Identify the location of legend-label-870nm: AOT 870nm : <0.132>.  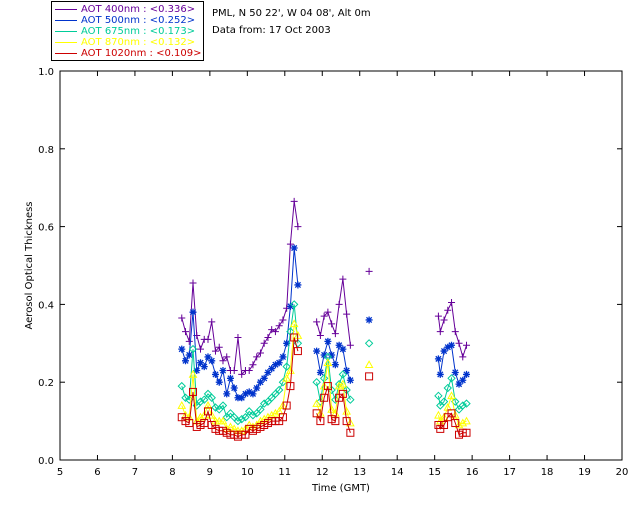
(138, 42).